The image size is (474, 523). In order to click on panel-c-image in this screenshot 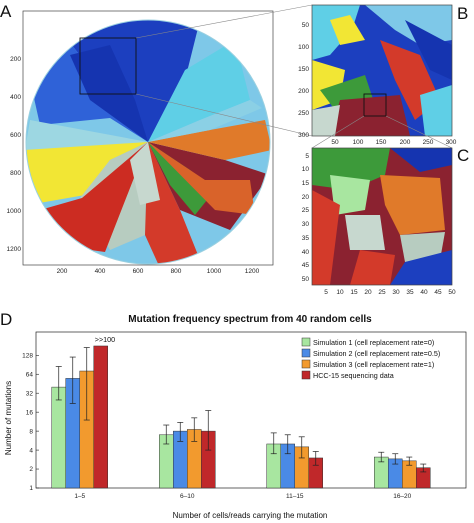, I will do `click(382, 216)`.